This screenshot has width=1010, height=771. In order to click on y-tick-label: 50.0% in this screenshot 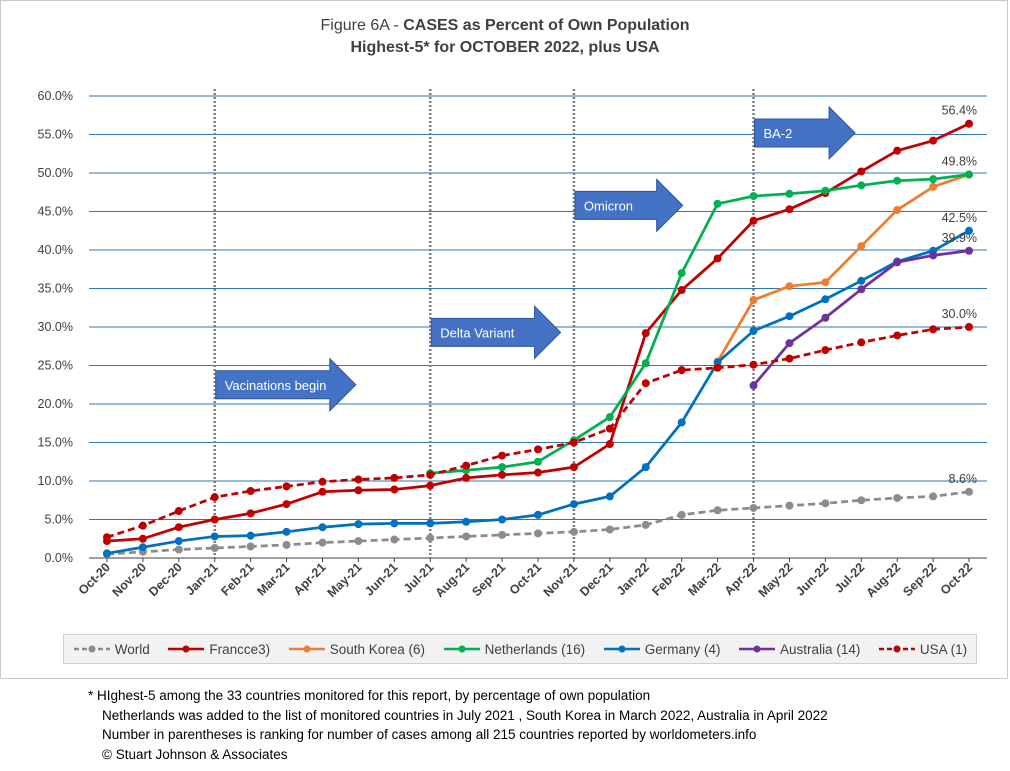, I will do `click(55, 173)`.